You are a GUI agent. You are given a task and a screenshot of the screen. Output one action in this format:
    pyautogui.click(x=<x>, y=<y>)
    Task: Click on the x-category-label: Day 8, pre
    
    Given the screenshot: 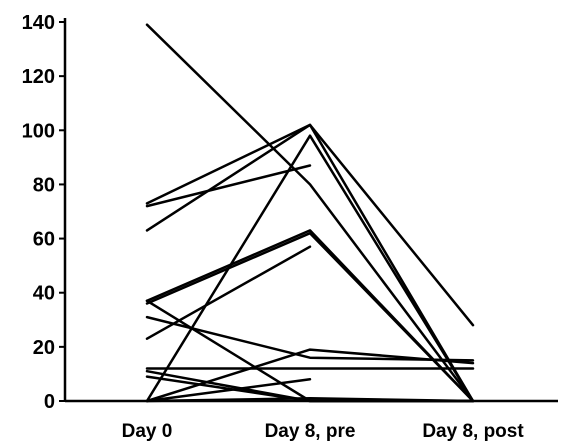 What is the action you would take?
    pyautogui.click(x=310, y=431)
    